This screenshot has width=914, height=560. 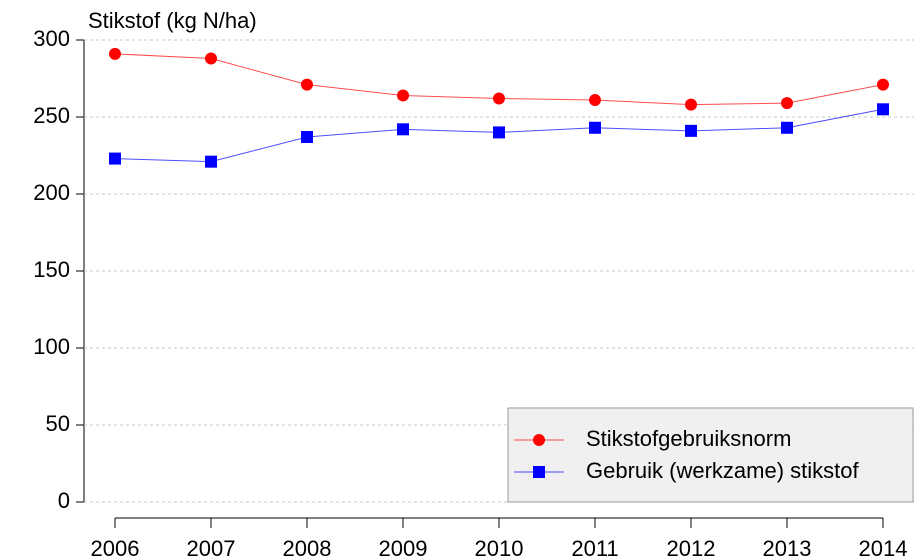 What do you see at coordinates (172, 20) in the screenshot?
I see `y-axis-label: Stikstof (kg N/ha)` at bounding box center [172, 20].